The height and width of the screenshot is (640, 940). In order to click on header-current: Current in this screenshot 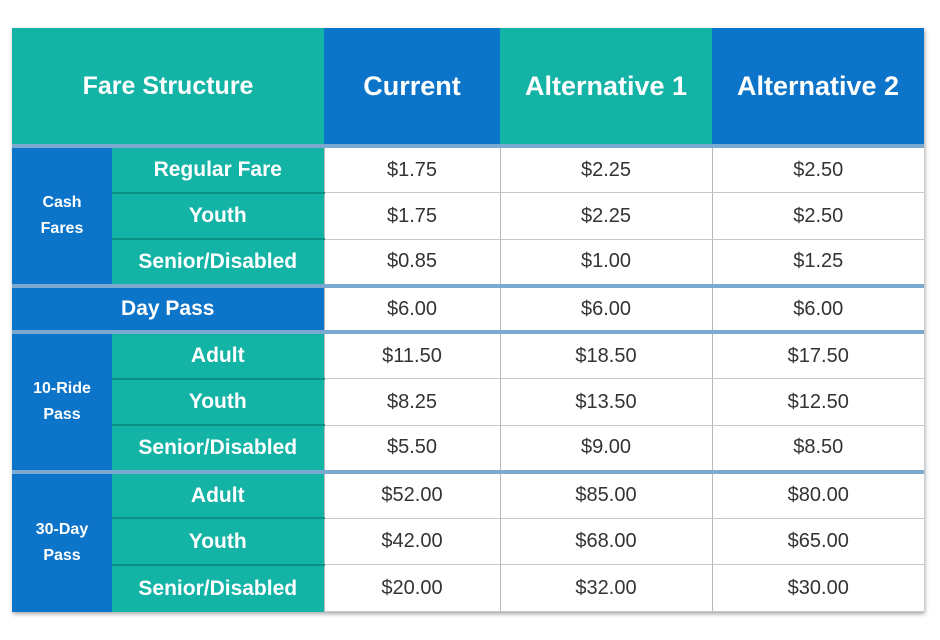, I will do `click(412, 87)`.